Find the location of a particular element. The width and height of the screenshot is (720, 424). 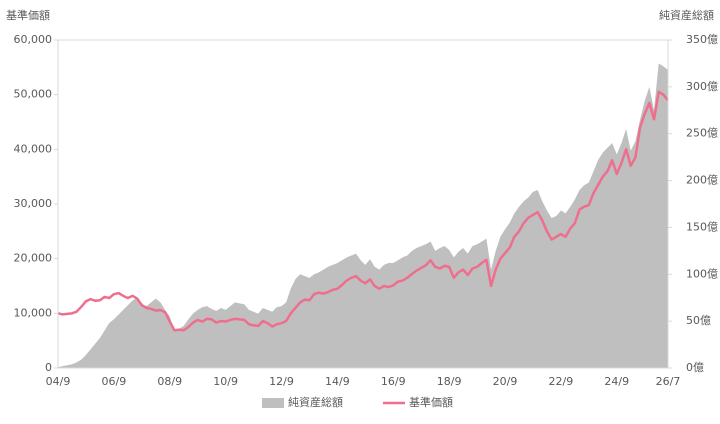

y2-tick-label: 0億 is located at coordinates (695, 367).